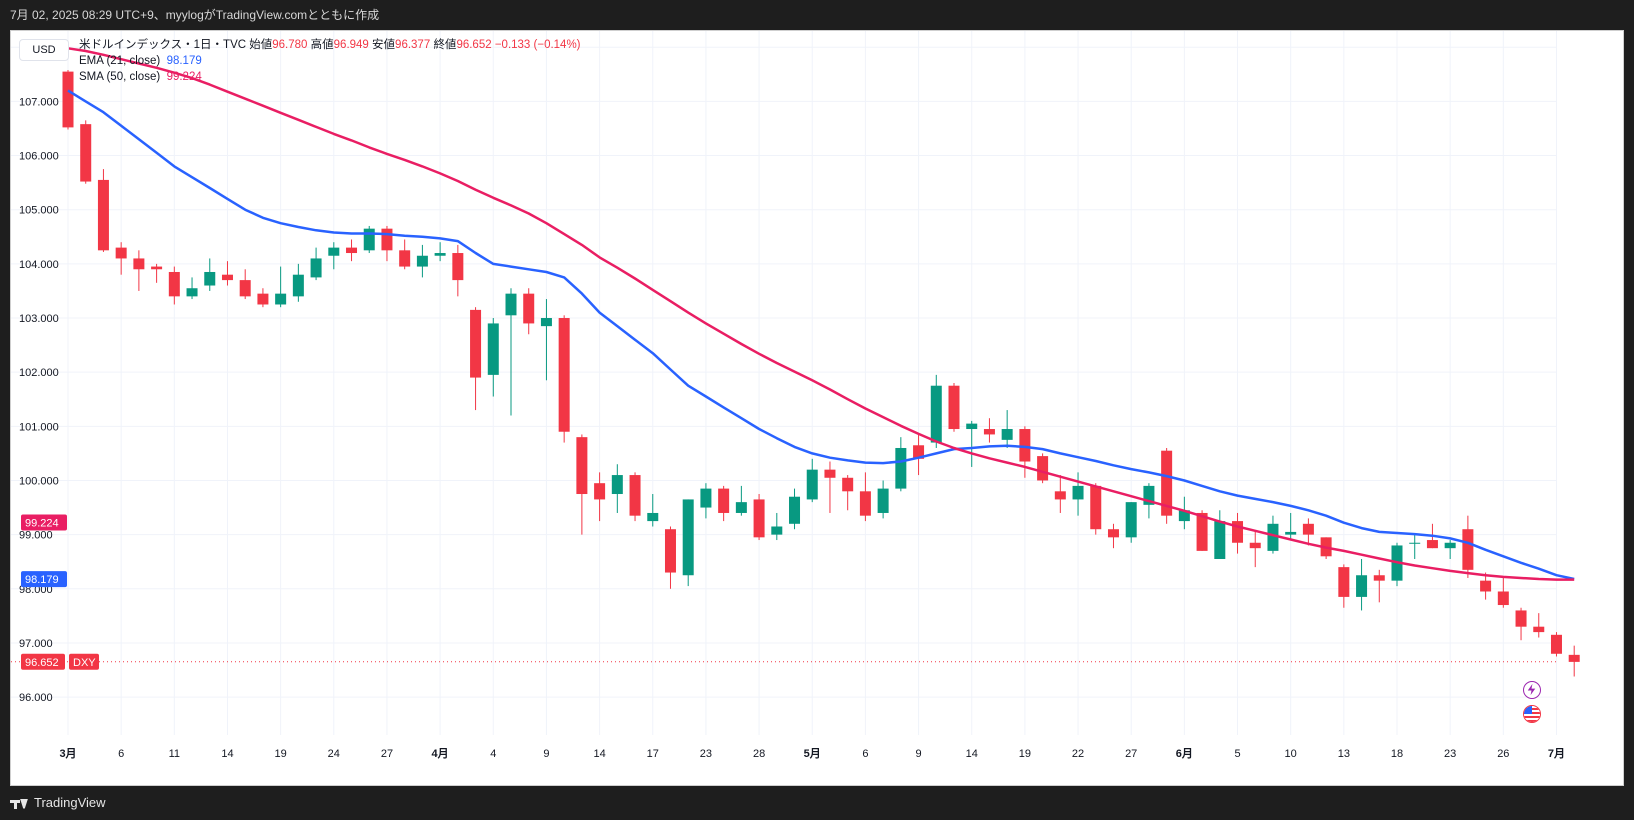 This screenshot has width=1634, height=820. I want to click on tradingview-logo-icon, so click(19, 803).